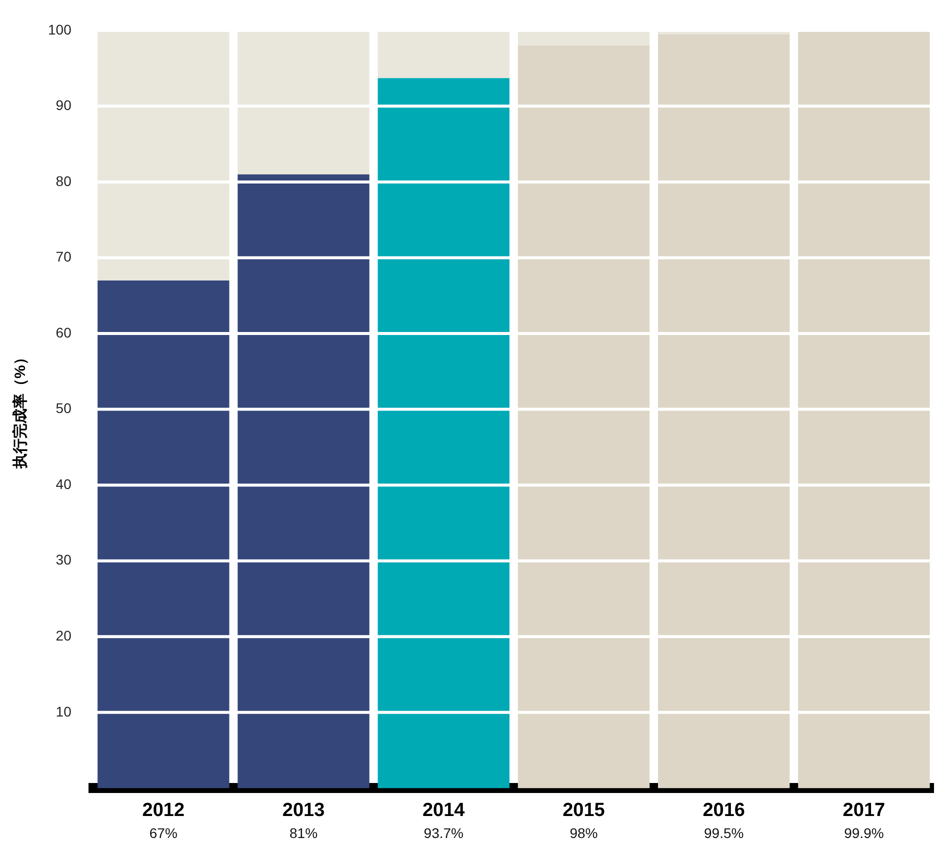  Describe the element at coordinates (584, 810) in the screenshot. I see `x-tick-label: 2015` at that location.